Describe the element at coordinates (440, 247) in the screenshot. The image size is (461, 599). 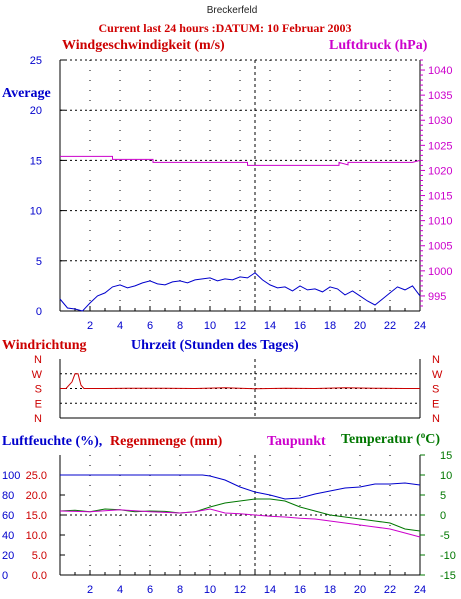
I see `pressure-y-tick-label: 1005` at that location.